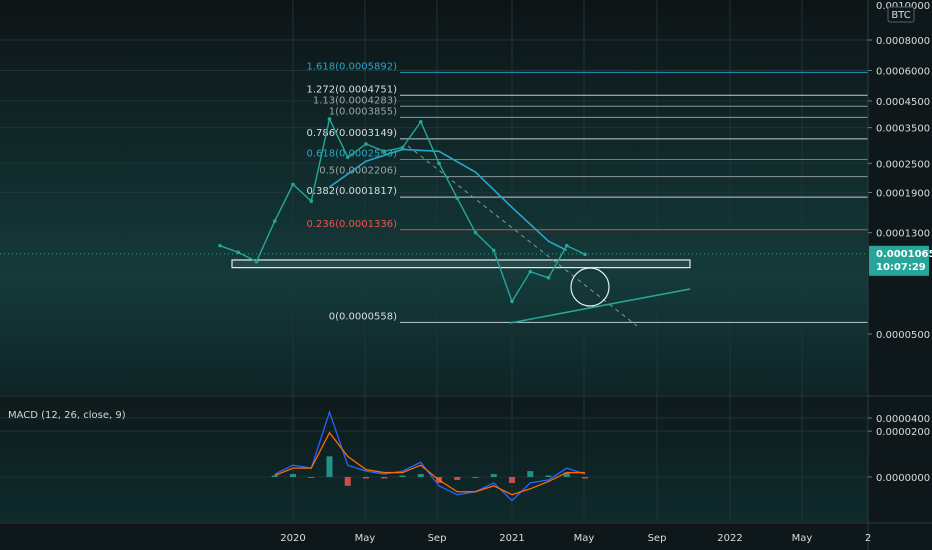  Describe the element at coordinates (590, 287) in the screenshot. I see `highlight-circle` at that location.